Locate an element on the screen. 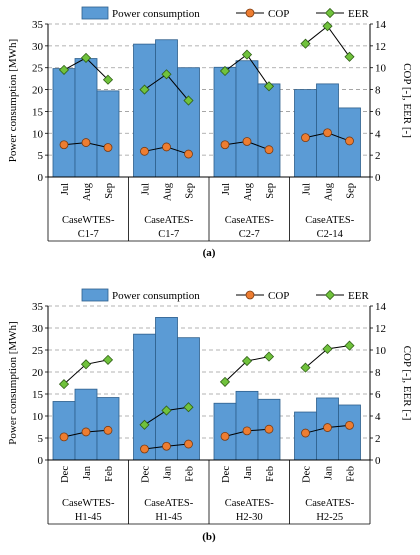 The image size is (420, 555). y2-tick-label: 0 is located at coordinates (378, 178).